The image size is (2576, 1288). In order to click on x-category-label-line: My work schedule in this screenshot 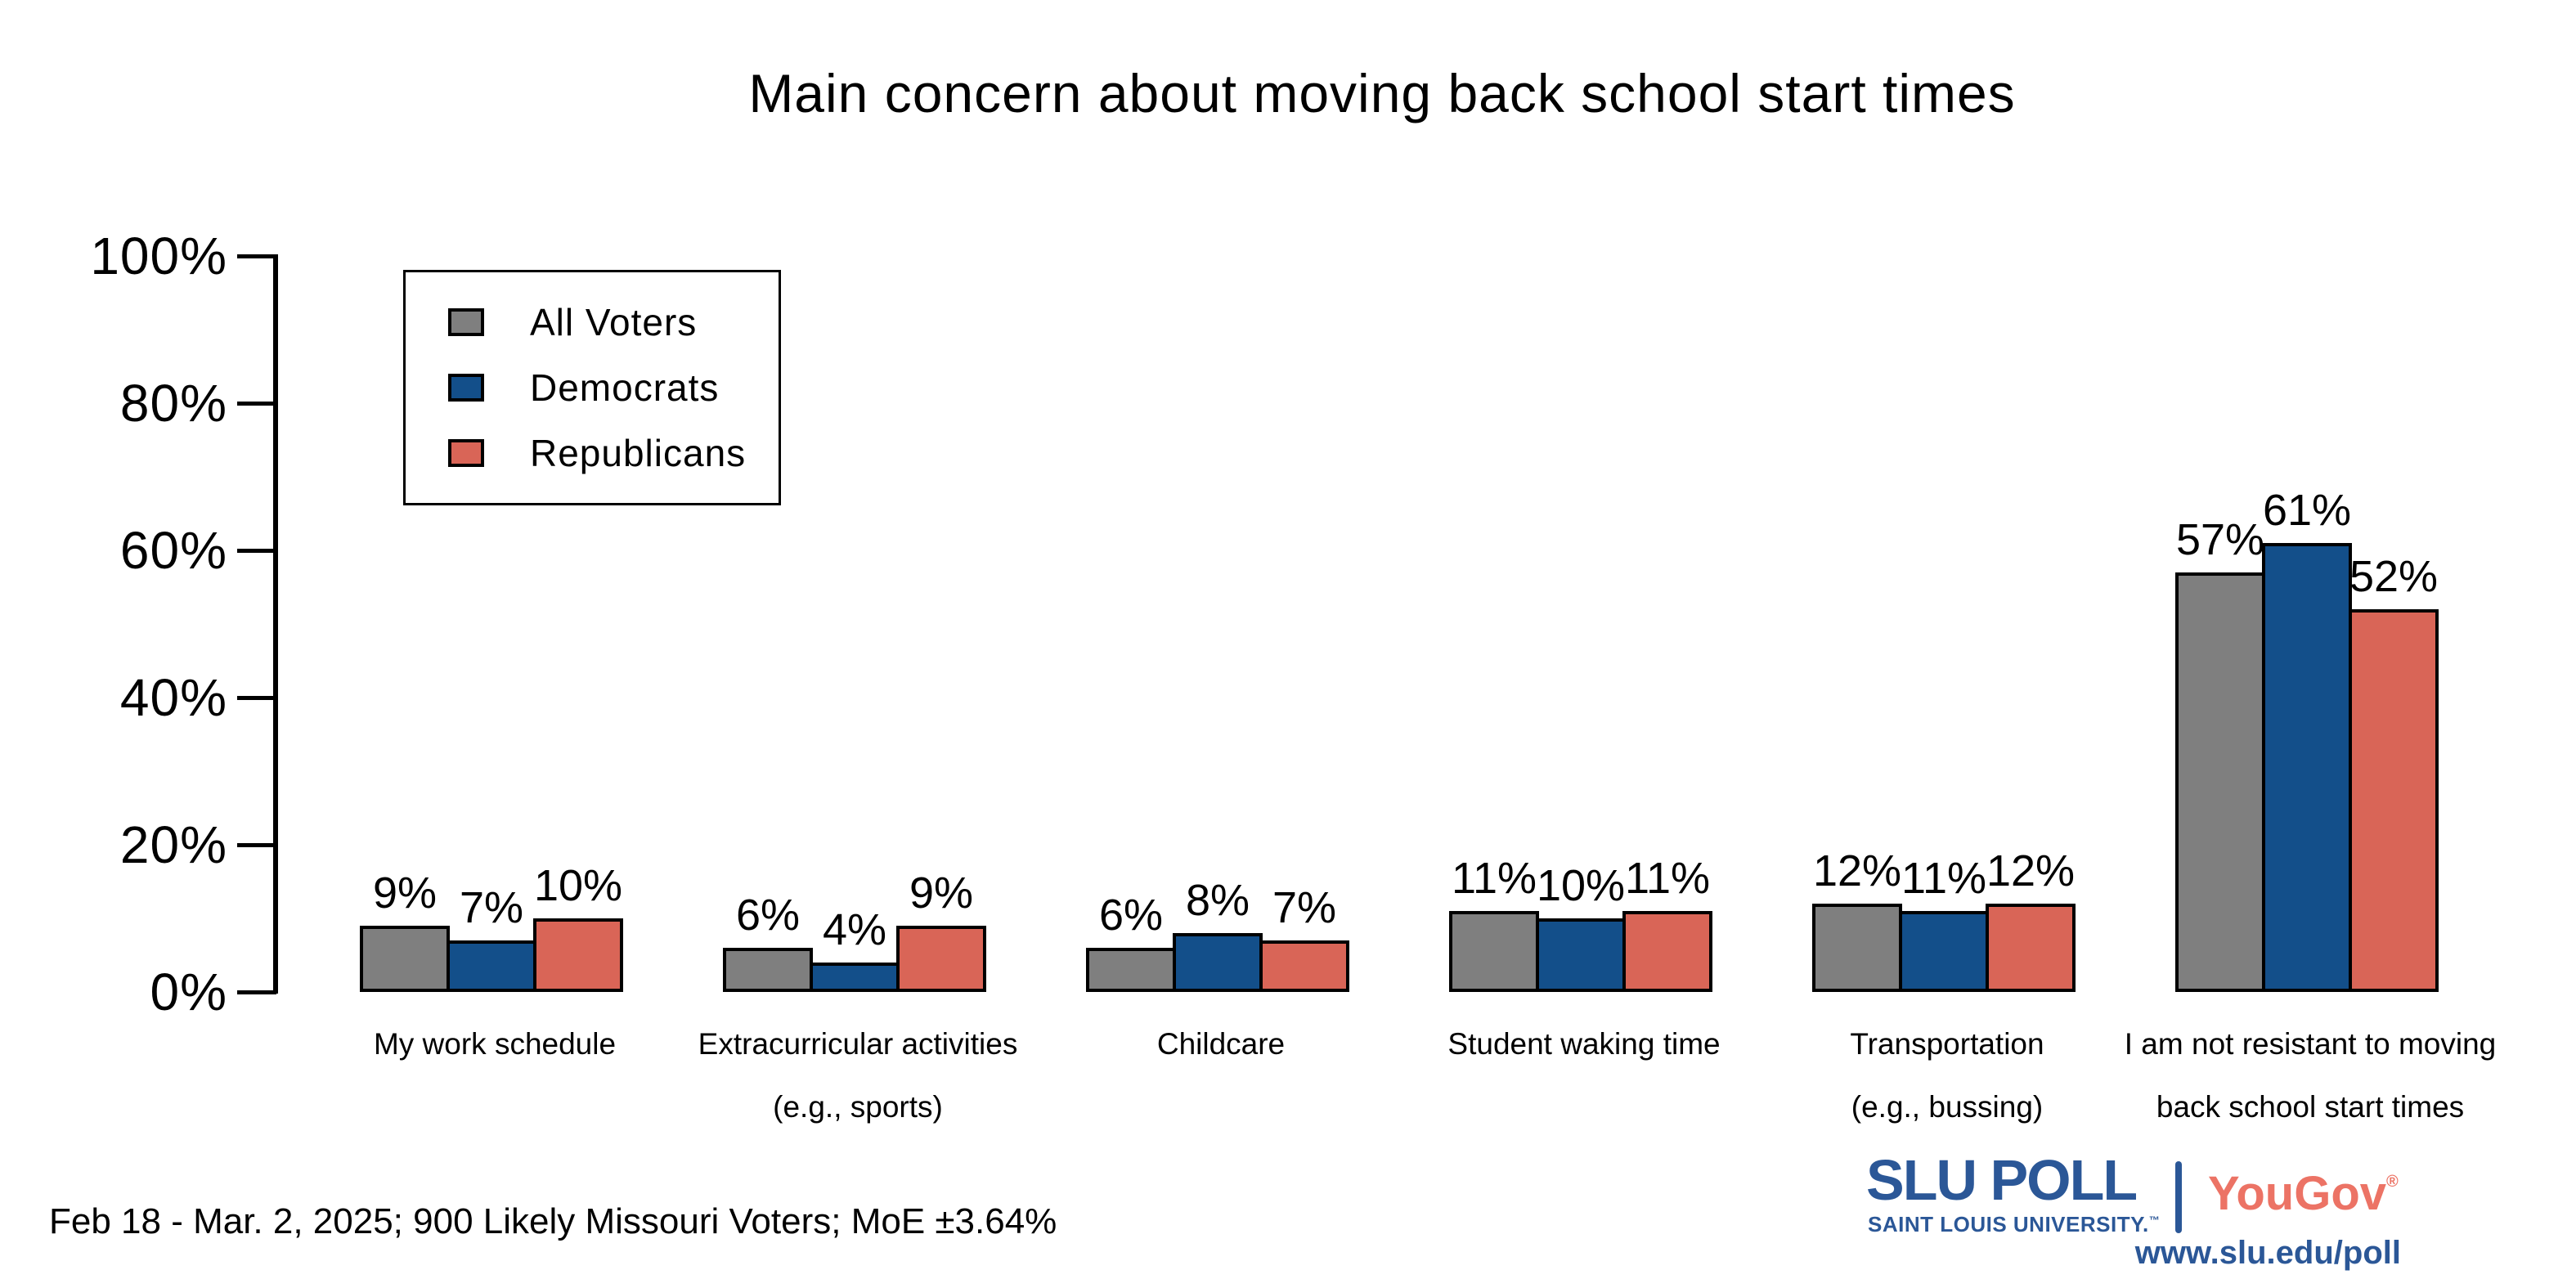, I will do `click(495, 1044)`.